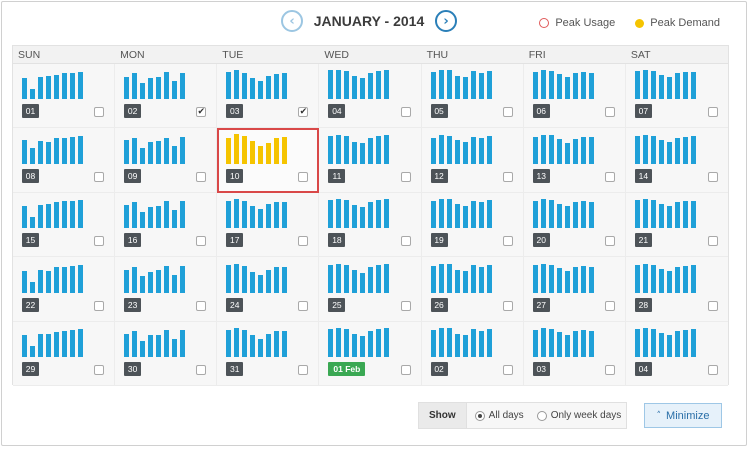  I want to click on day-cell: 20, so click(574, 225).